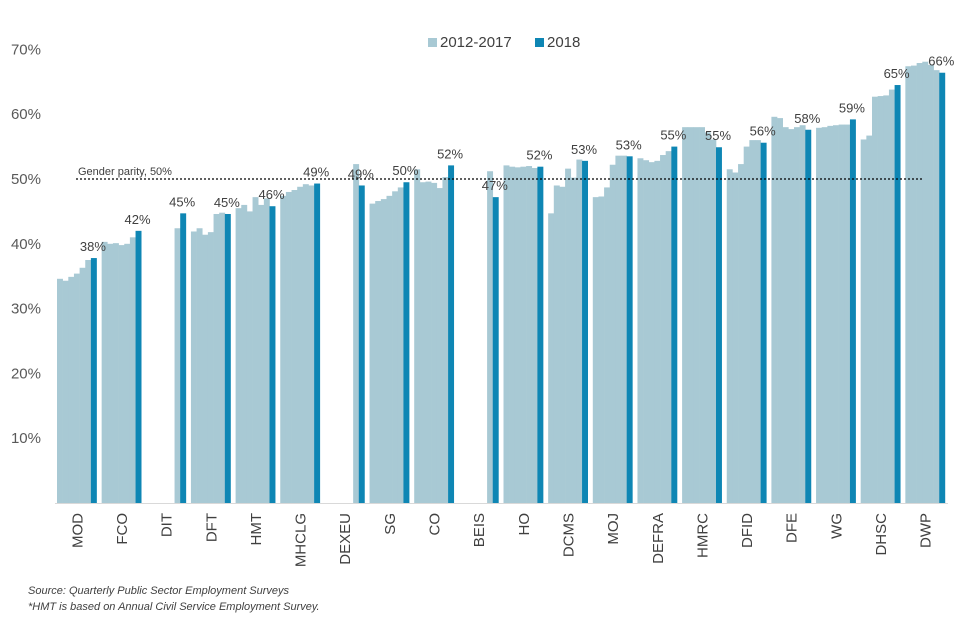 The height and width of the screenshot is (640, 960). I want to click on x-tick-label: DCMS, so click(568, 535).